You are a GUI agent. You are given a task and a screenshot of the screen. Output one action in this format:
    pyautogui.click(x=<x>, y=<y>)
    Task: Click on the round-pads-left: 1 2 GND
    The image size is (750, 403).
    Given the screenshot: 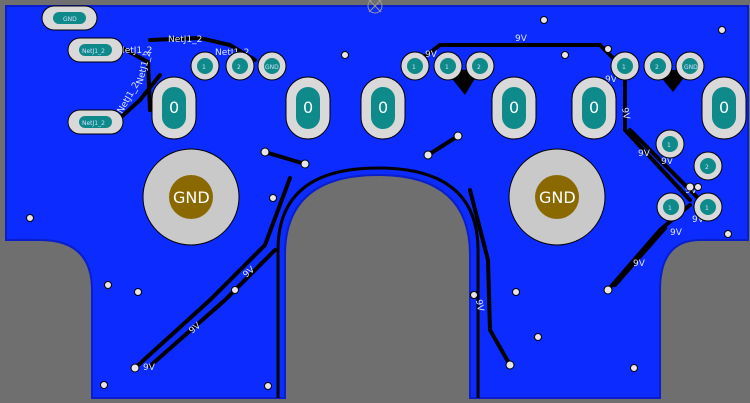 What is the action you would take?
    pyautogui.click(x=238, y=66)
    